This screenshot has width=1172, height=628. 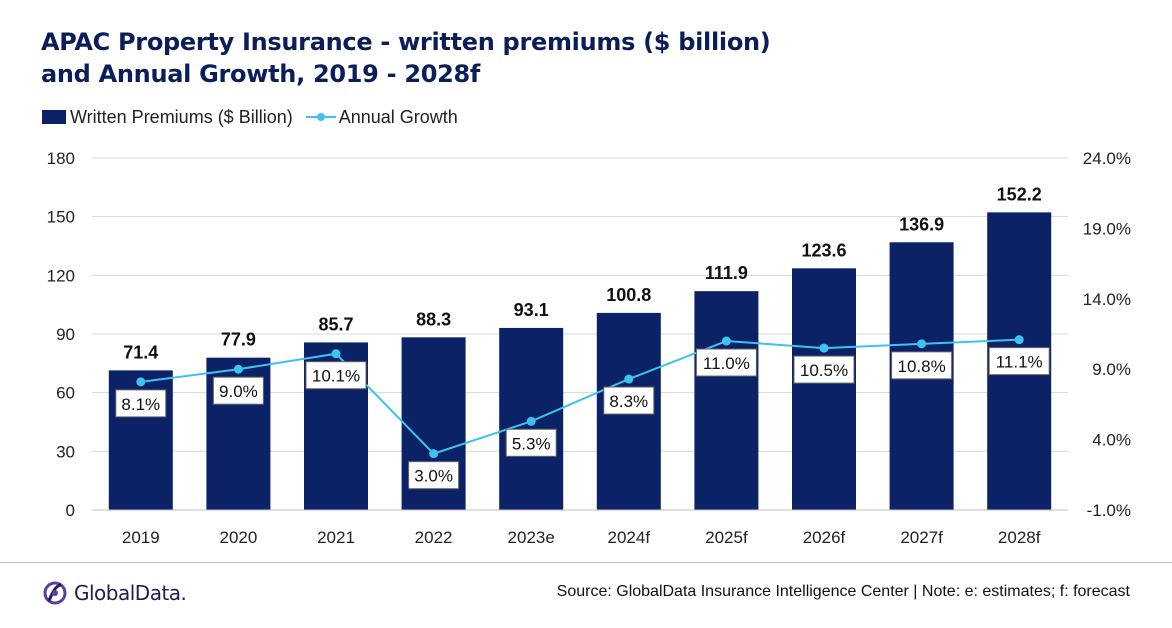 I want to click on bar-value-label: 136.9, so click(x=921, y=224).